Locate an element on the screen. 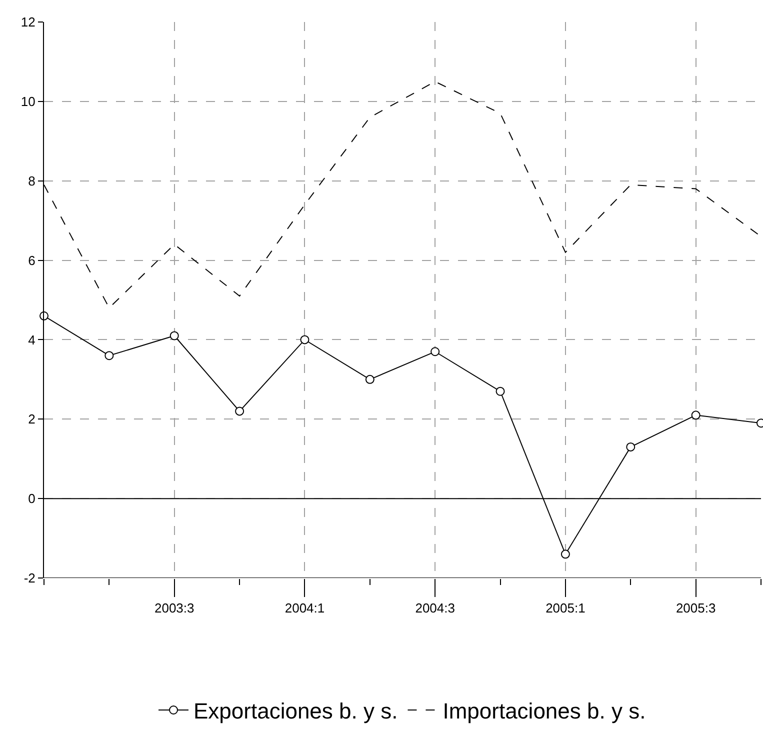 The image size is (763, 733). y-tick-label: 10 is located at coordinates (28, 101).